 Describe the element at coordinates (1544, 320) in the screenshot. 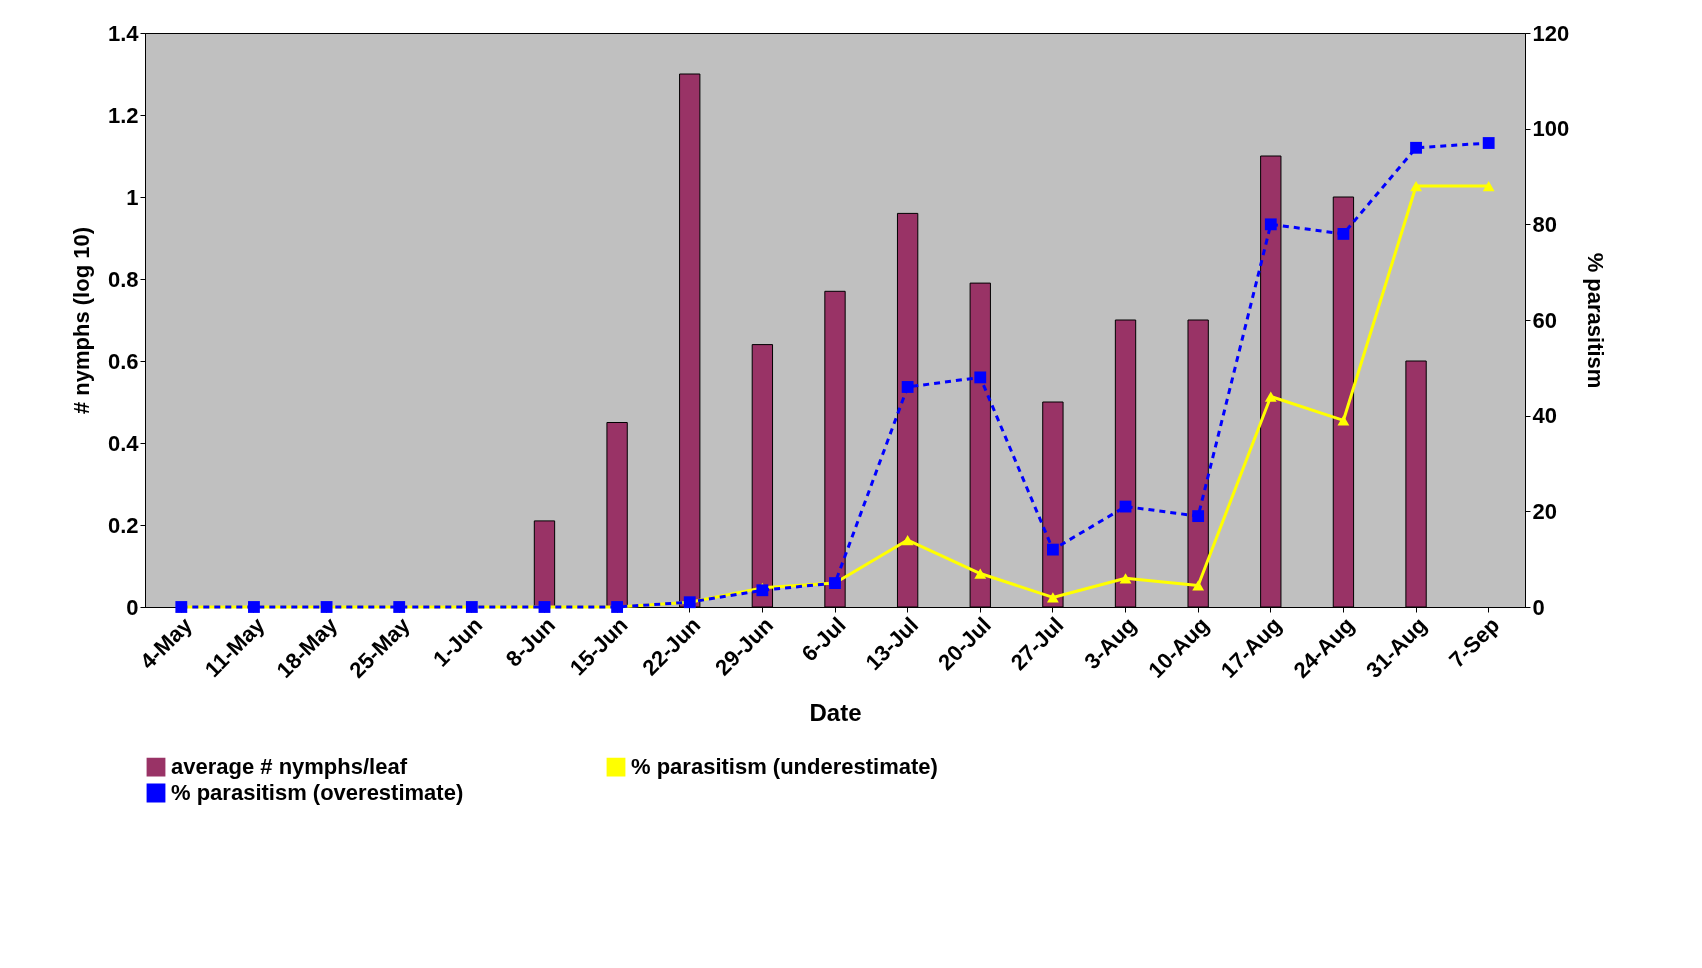

I see `y2-tick-label: 60` at that location.